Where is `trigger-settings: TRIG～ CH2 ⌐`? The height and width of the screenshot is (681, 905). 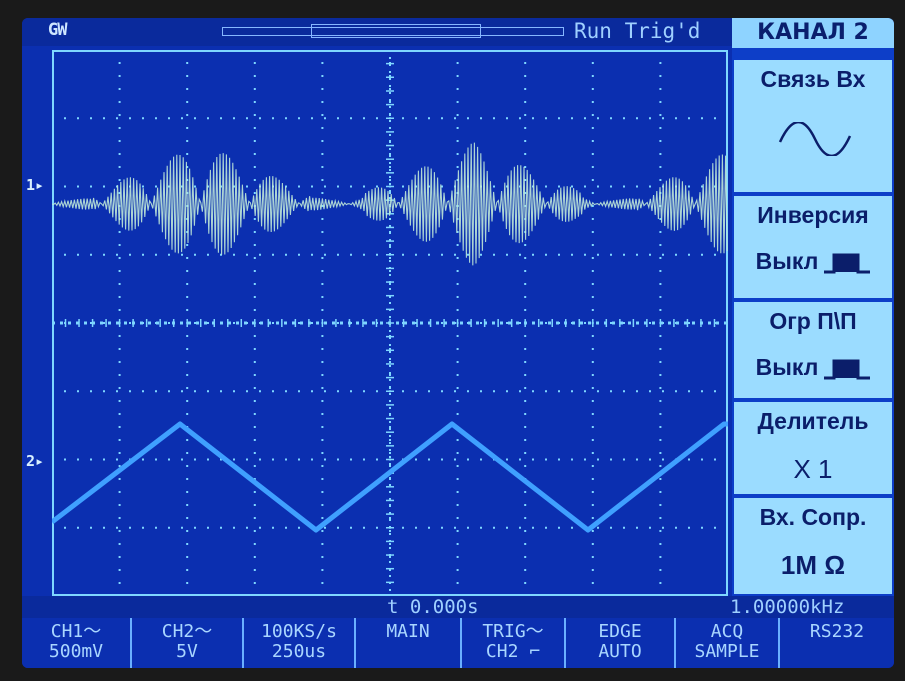
trigger-settings: TRIG～ CH2 ⌐ is located at coordinates (512, 643).